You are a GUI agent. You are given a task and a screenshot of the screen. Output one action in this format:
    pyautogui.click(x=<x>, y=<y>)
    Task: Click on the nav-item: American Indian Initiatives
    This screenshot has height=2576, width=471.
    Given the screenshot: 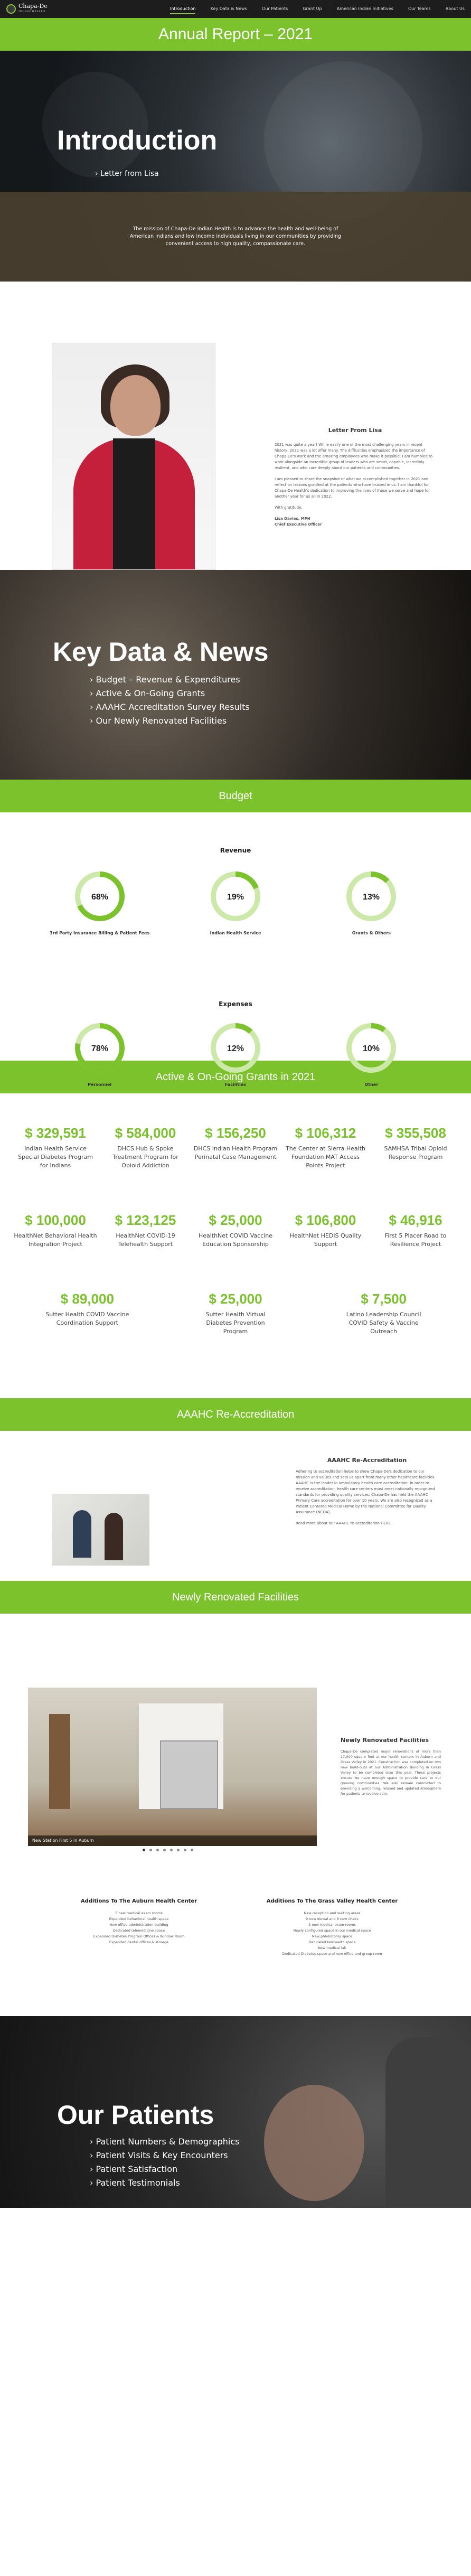 What is the action you would take?
    pyautogui.click(x=364, y=8)
    